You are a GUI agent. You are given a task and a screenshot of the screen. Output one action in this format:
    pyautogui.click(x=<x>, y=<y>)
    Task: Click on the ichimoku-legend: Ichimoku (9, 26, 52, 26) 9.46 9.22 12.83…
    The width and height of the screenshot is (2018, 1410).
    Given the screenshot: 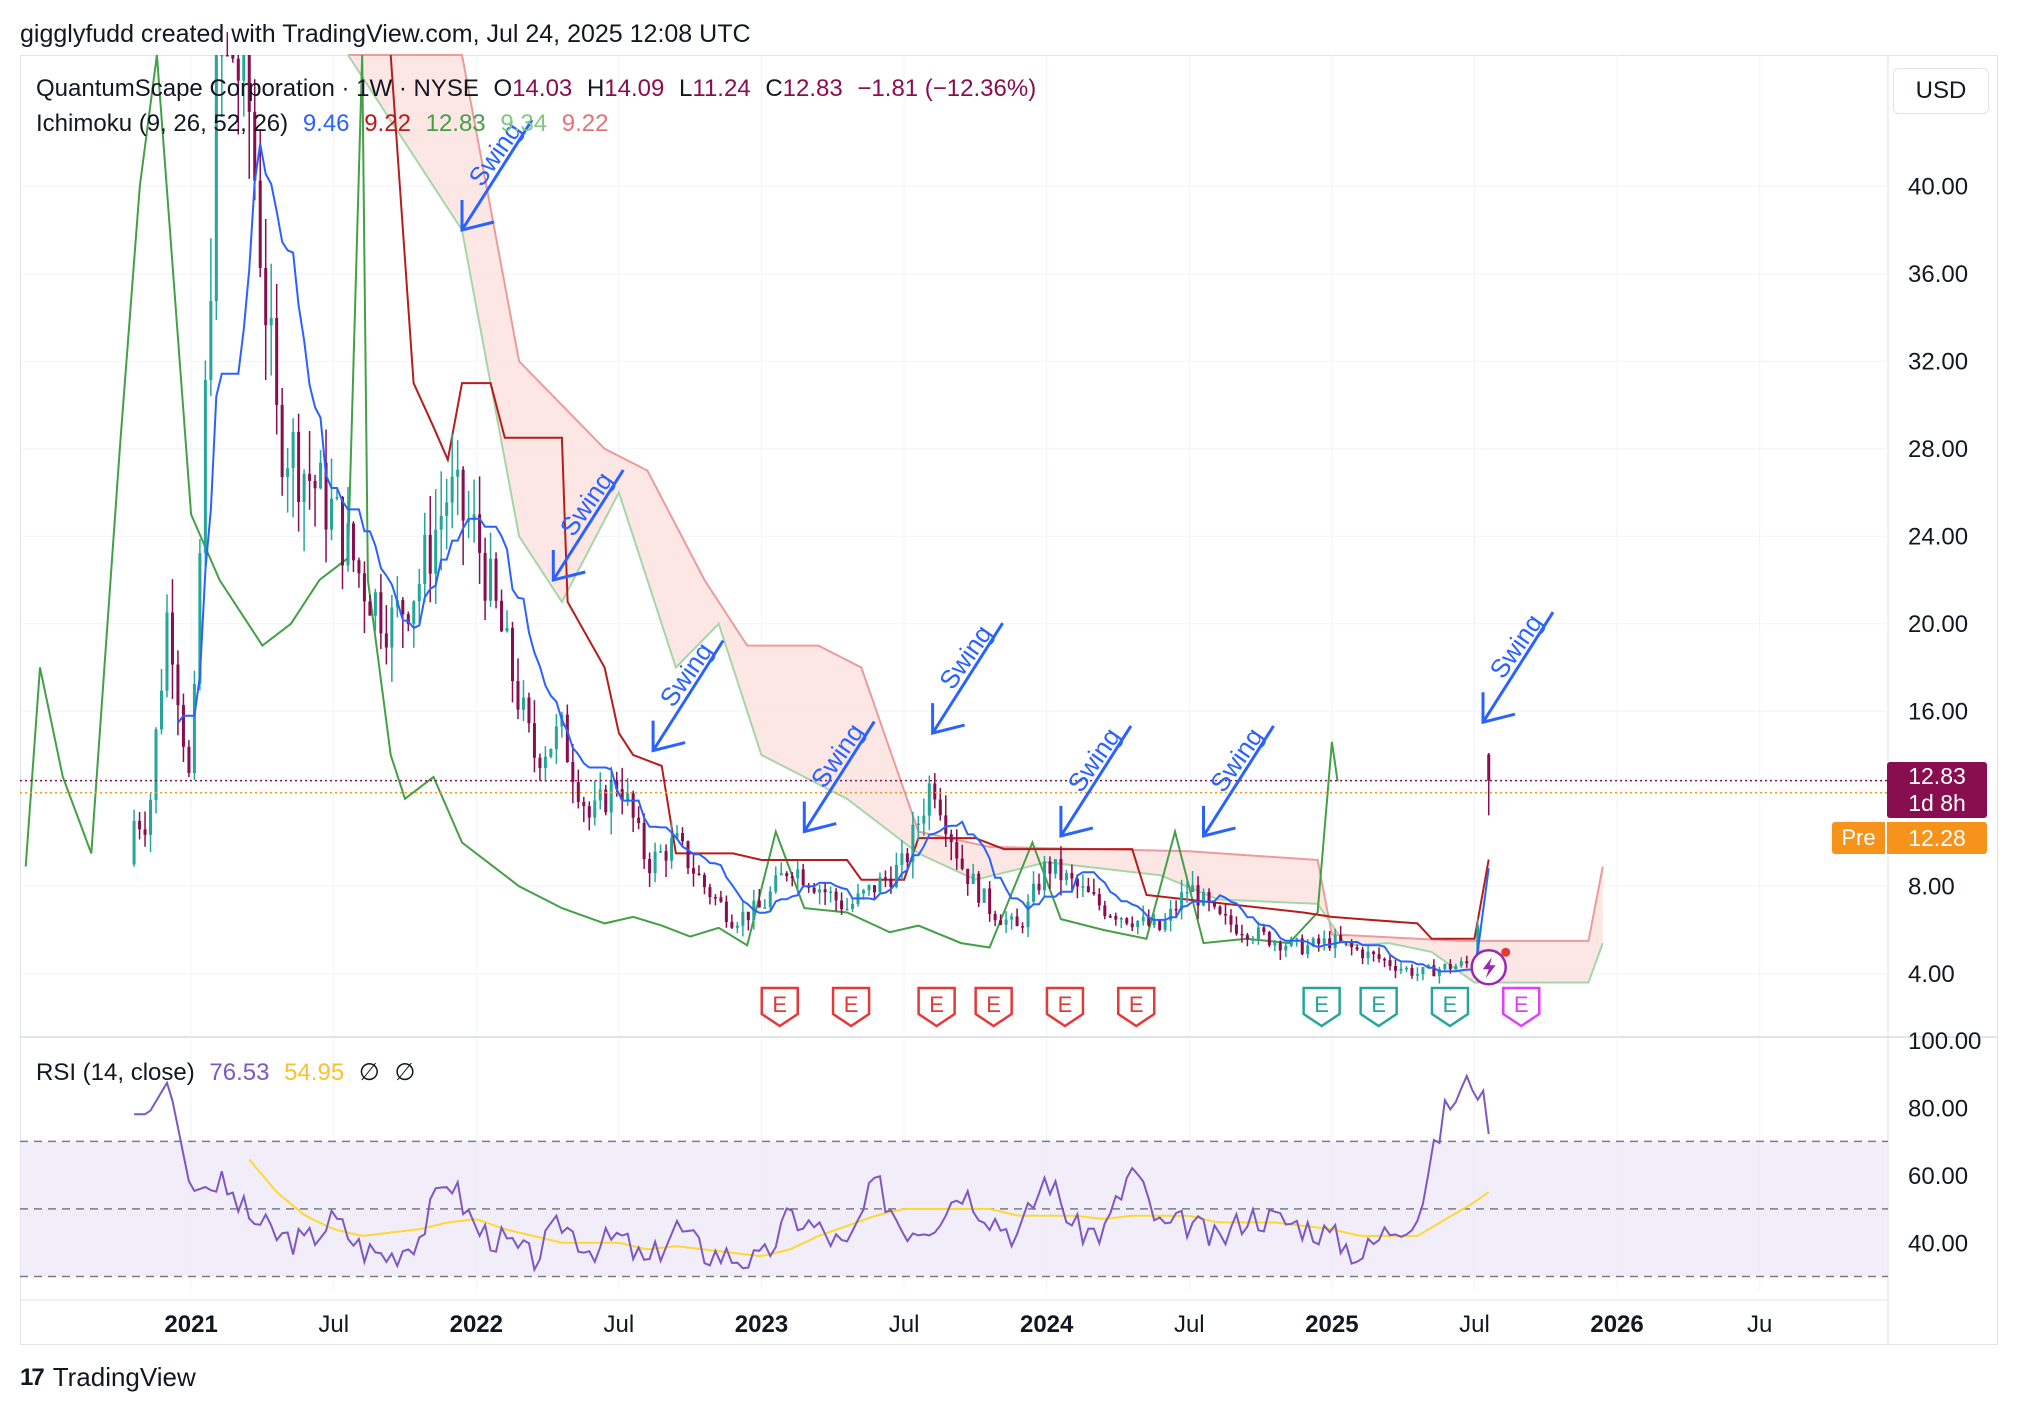 What is the action you would take?
    pyautogui.click(x=326, y=124)
    